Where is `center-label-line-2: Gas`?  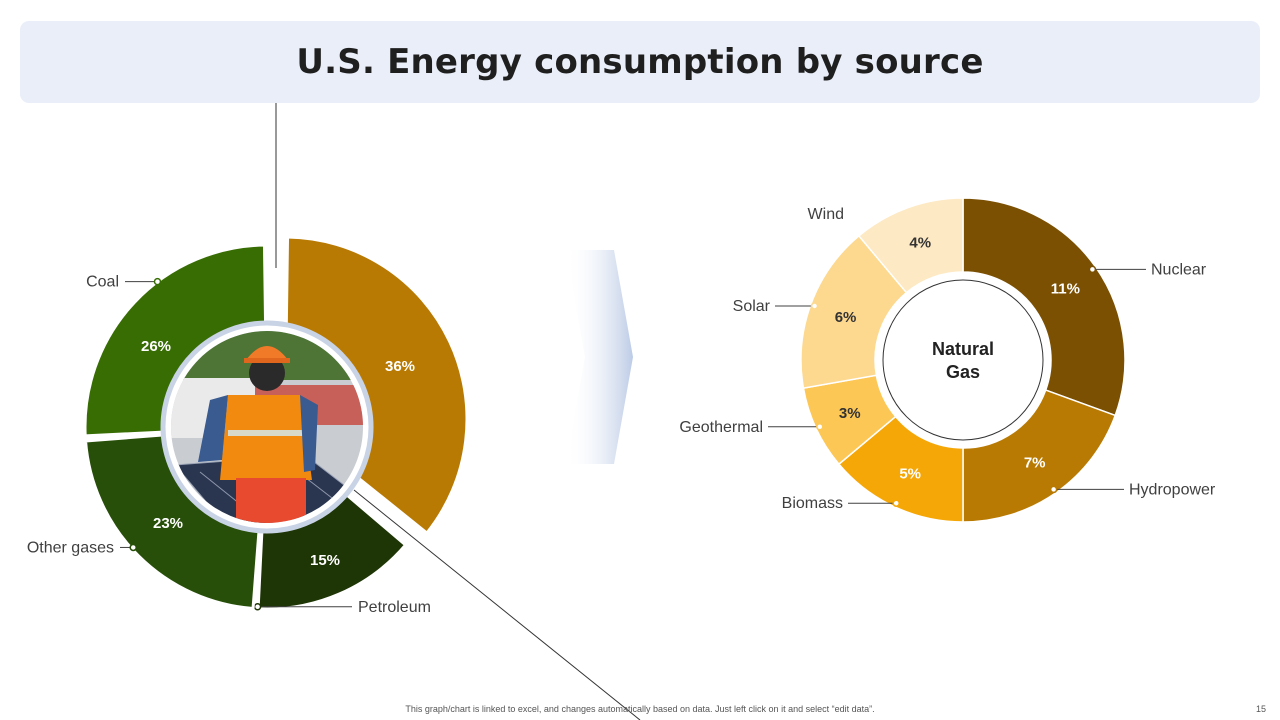 center-label-line-2: Gas is located at coordinates (963, 372).